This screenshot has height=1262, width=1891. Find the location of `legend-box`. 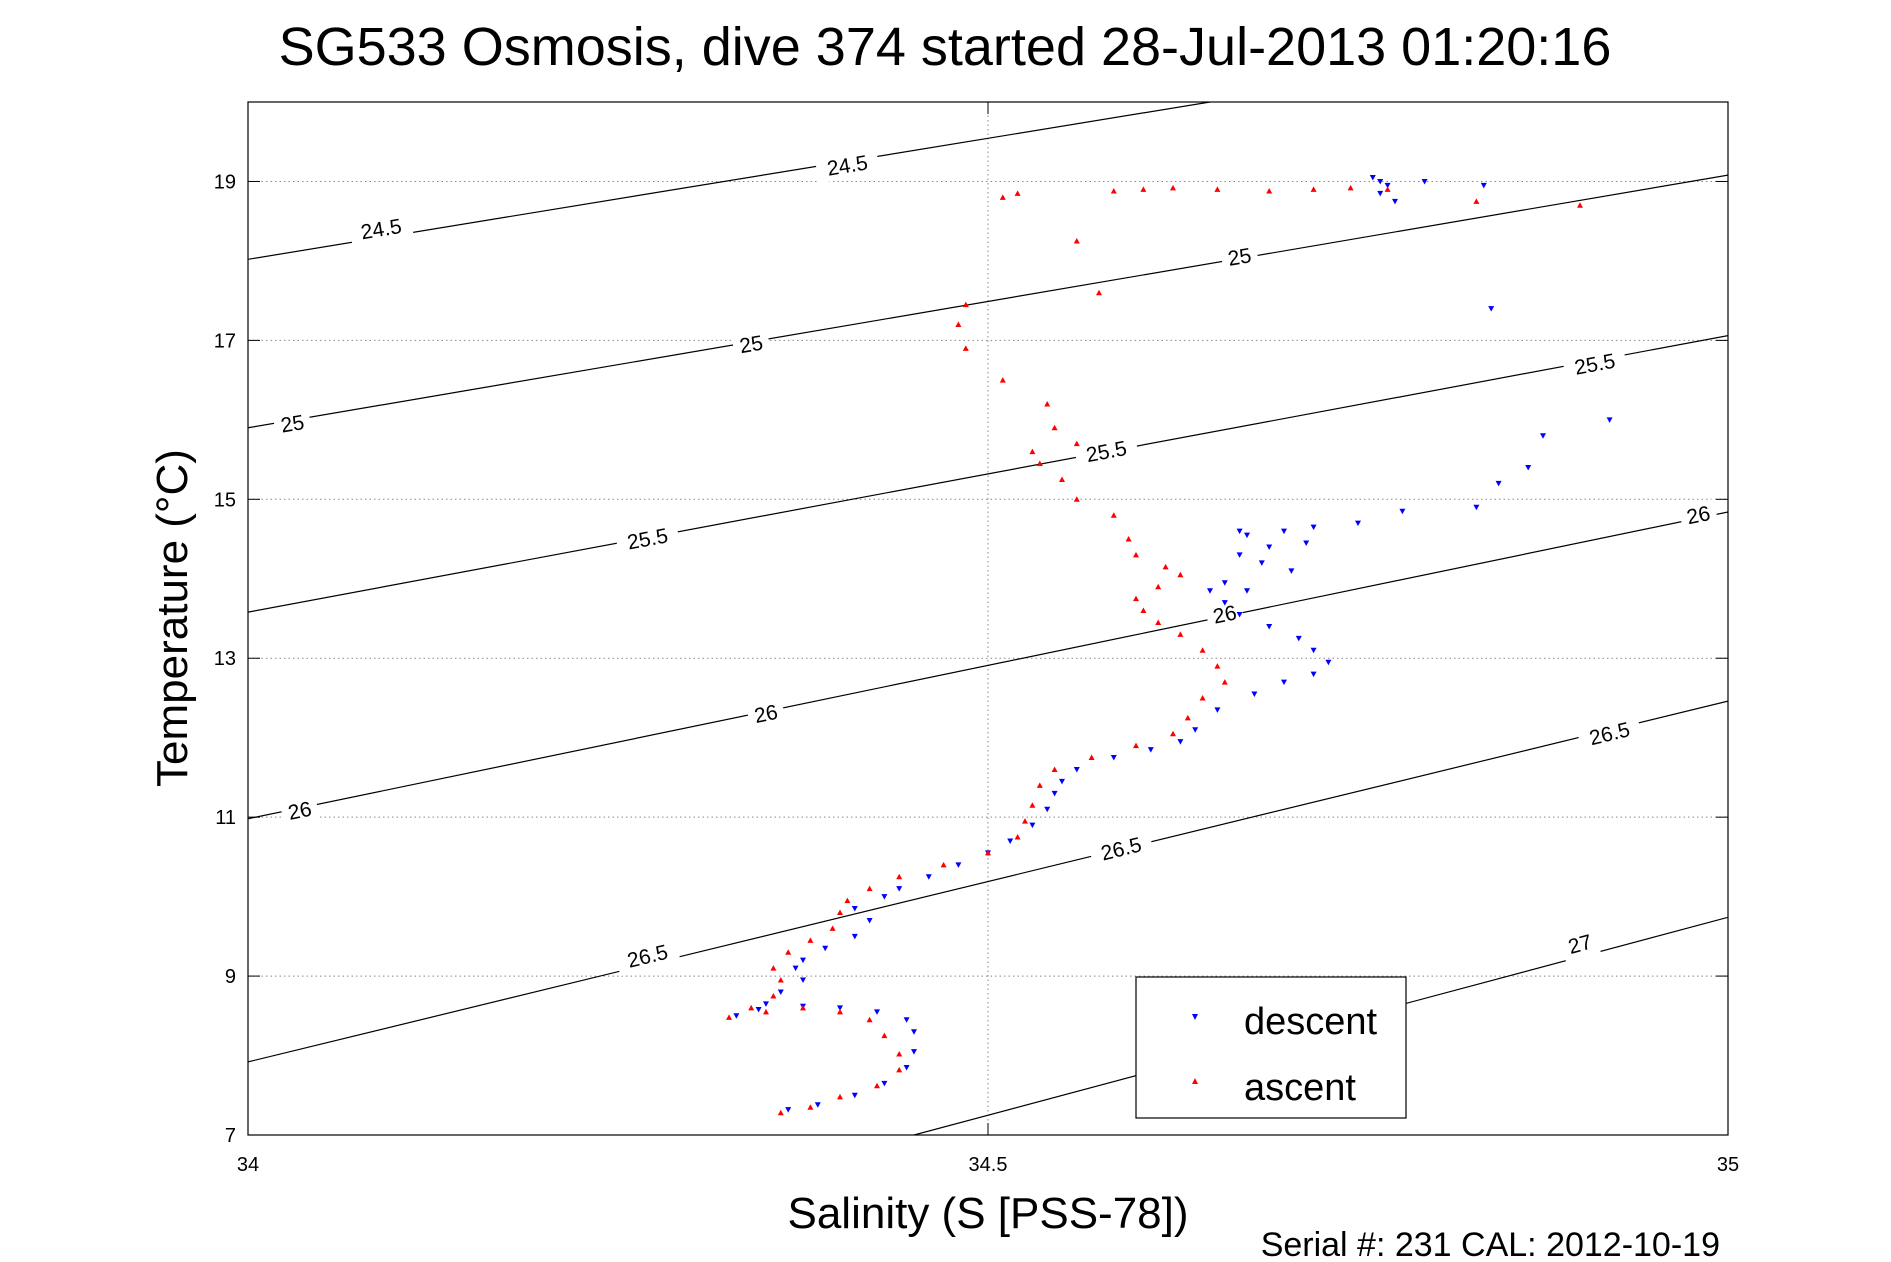

legend-box is located at coordinates (1271, 1047).